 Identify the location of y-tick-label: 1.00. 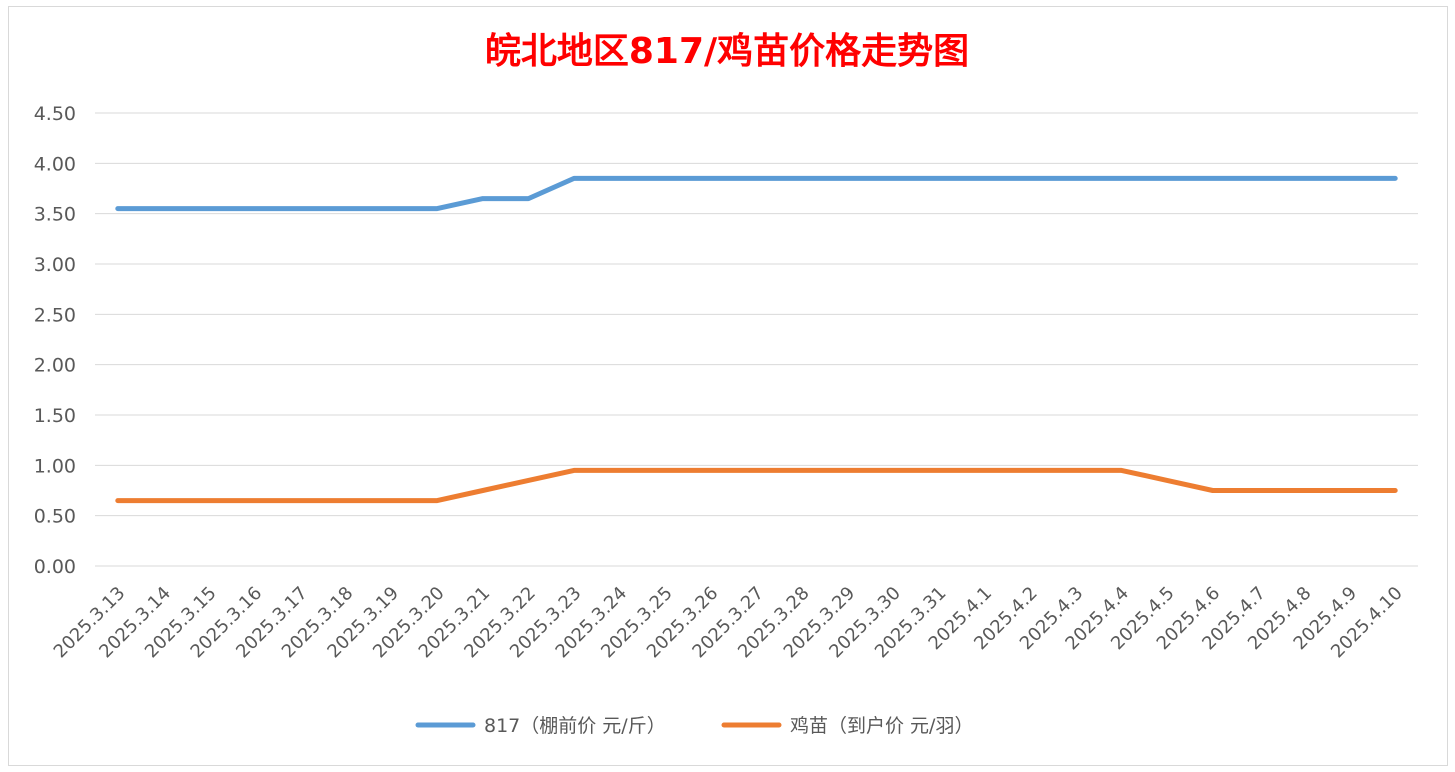
(55, 466).